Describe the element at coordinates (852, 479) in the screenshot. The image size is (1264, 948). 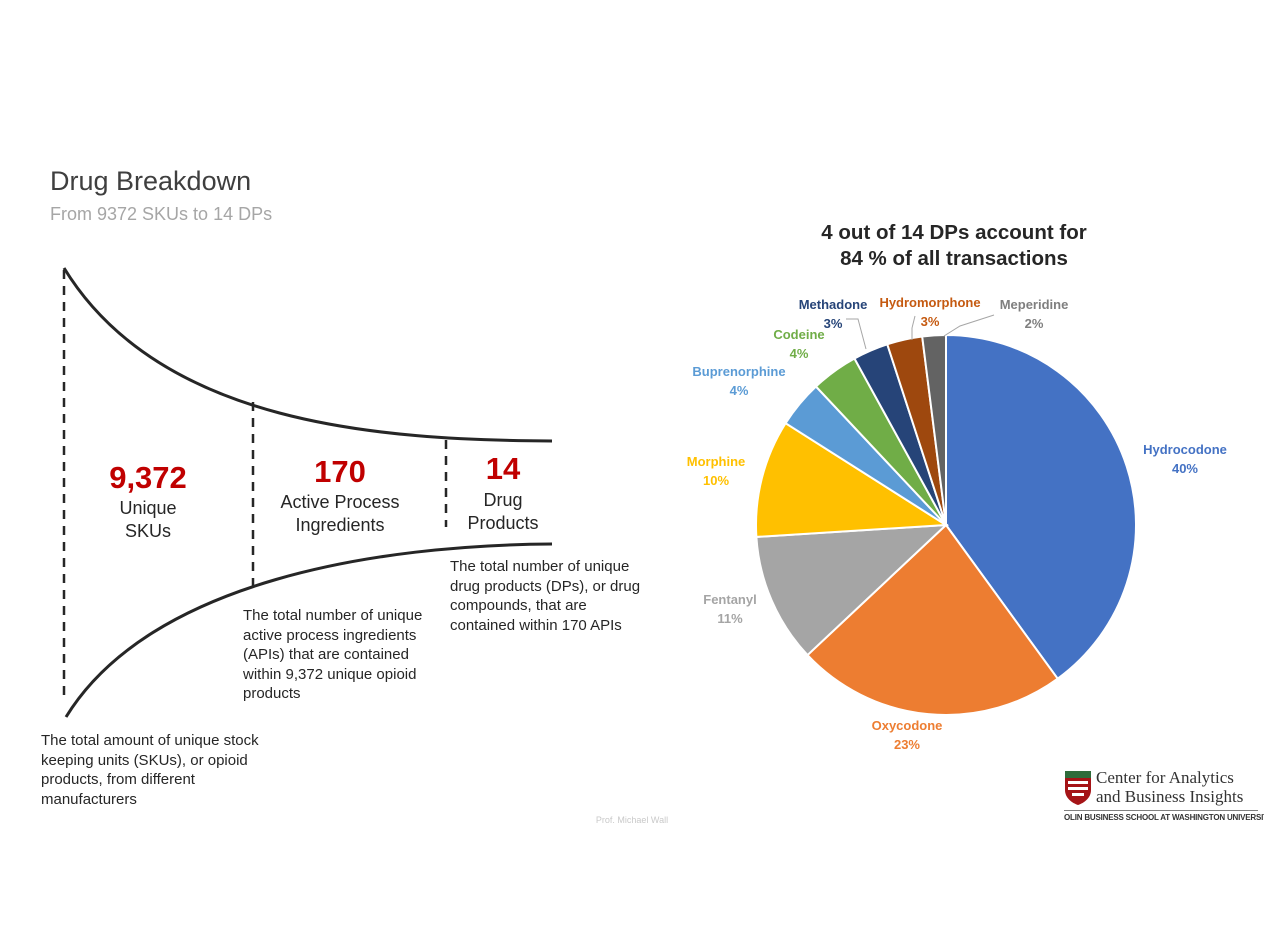
I see `pie-slice-morphine` at that location.